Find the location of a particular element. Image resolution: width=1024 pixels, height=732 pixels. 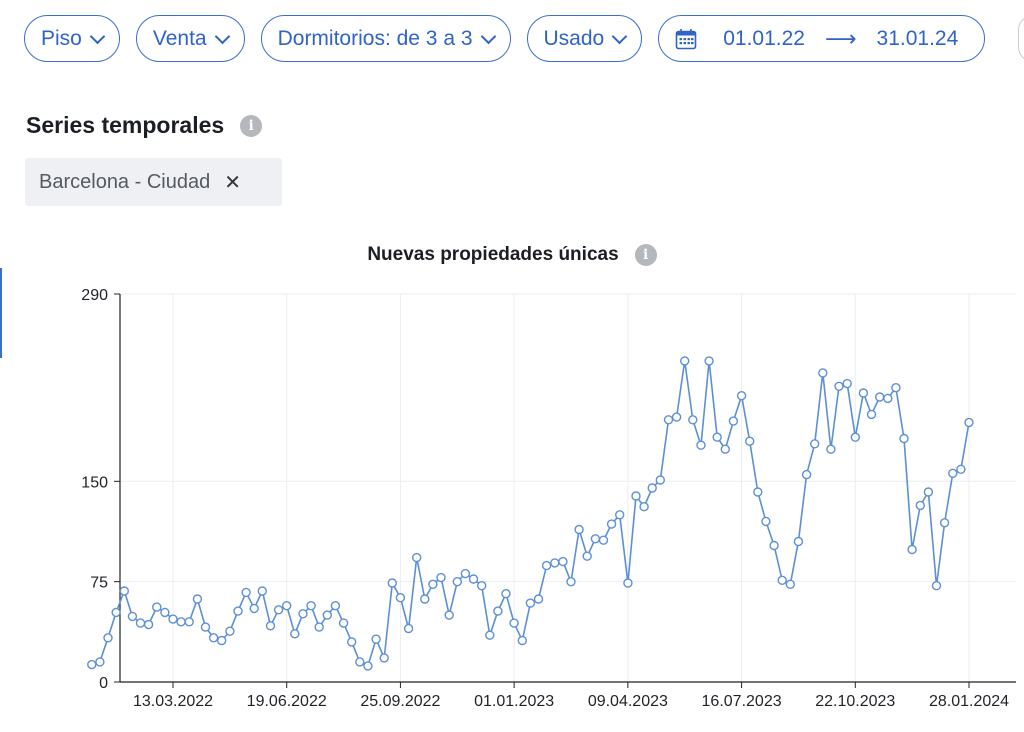

y-tick-label: 75 is located at coordinates (99, 583).